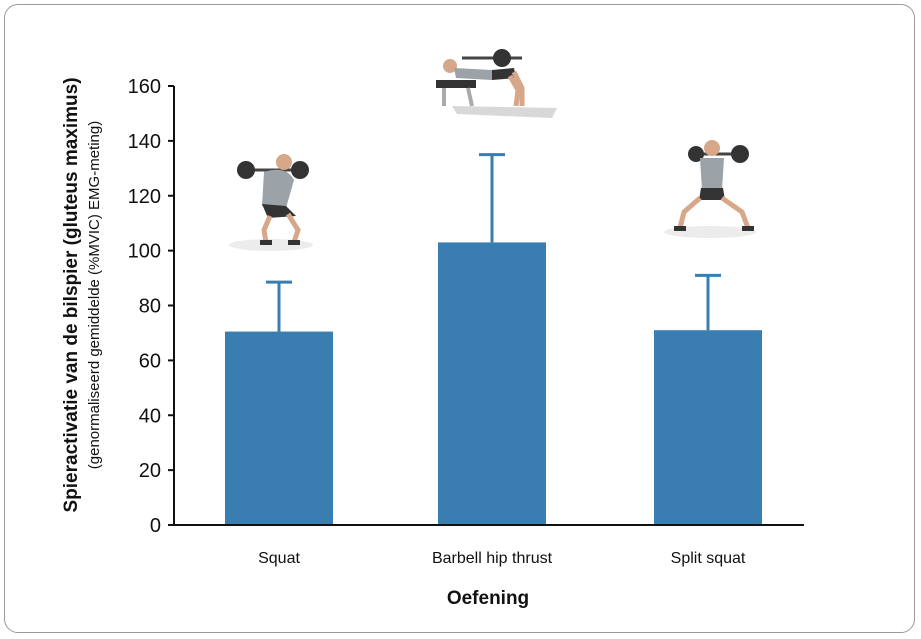 This screenshot has height=639, width=921. I want to click on barbell-squat-figure-icon, so click(271, 202).